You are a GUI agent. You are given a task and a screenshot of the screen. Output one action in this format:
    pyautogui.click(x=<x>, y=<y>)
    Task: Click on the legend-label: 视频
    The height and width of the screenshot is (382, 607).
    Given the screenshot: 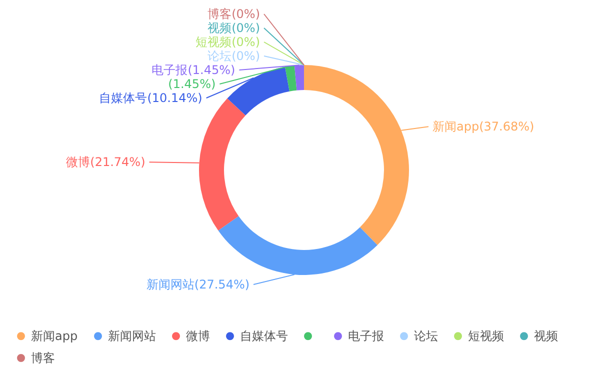 What is the action you would take?
    pyautogui.click(x=546, y=336)
    